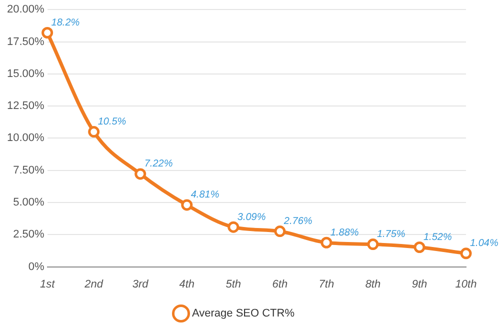 Image resolution: width=500 pixels, height=329 pixels. I want to click on x-tick-label: 6th, so click(280, 284).